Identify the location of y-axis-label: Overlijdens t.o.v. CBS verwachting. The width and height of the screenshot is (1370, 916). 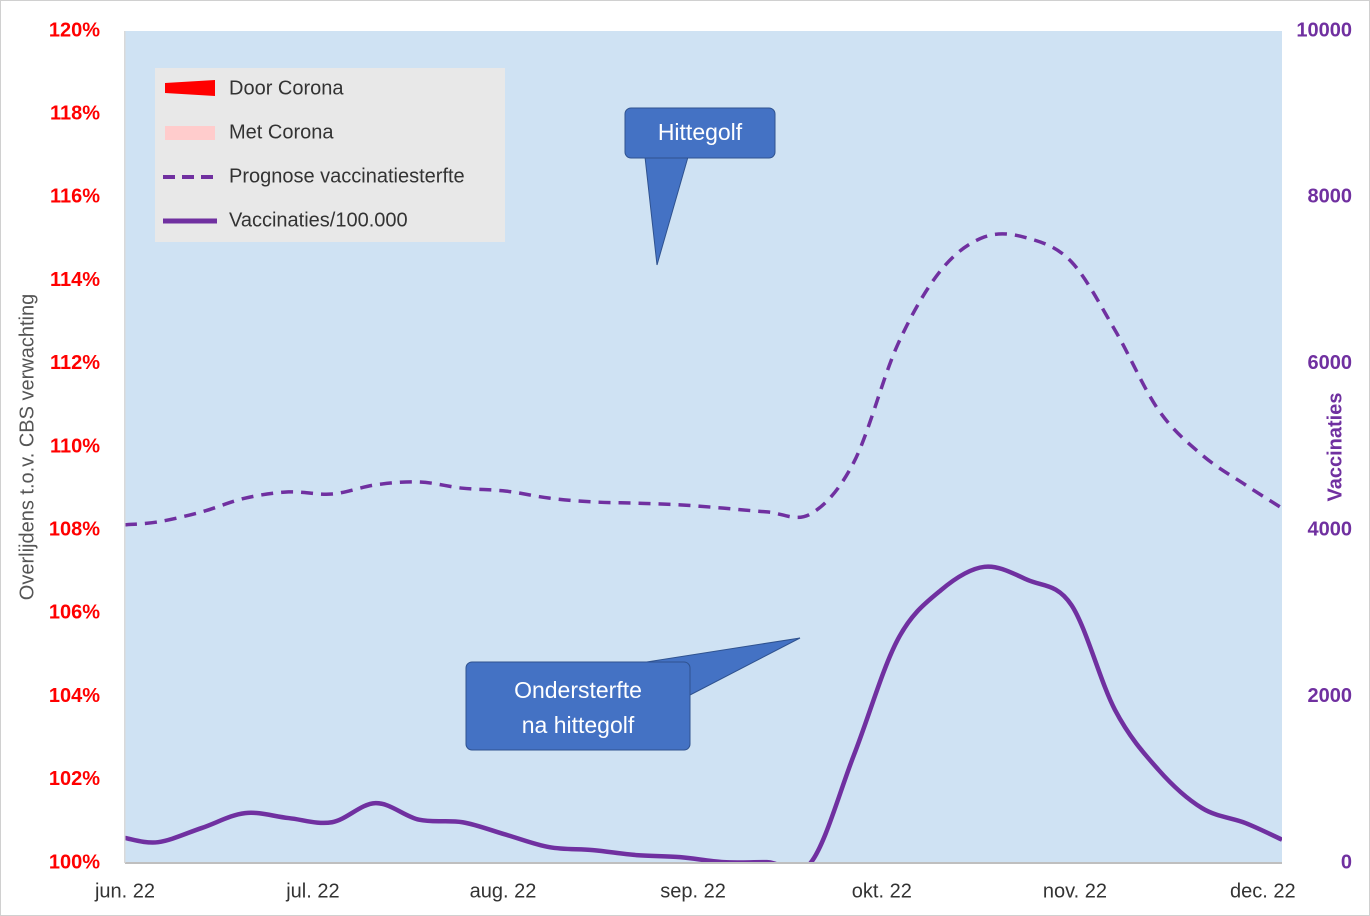
(27, 447).